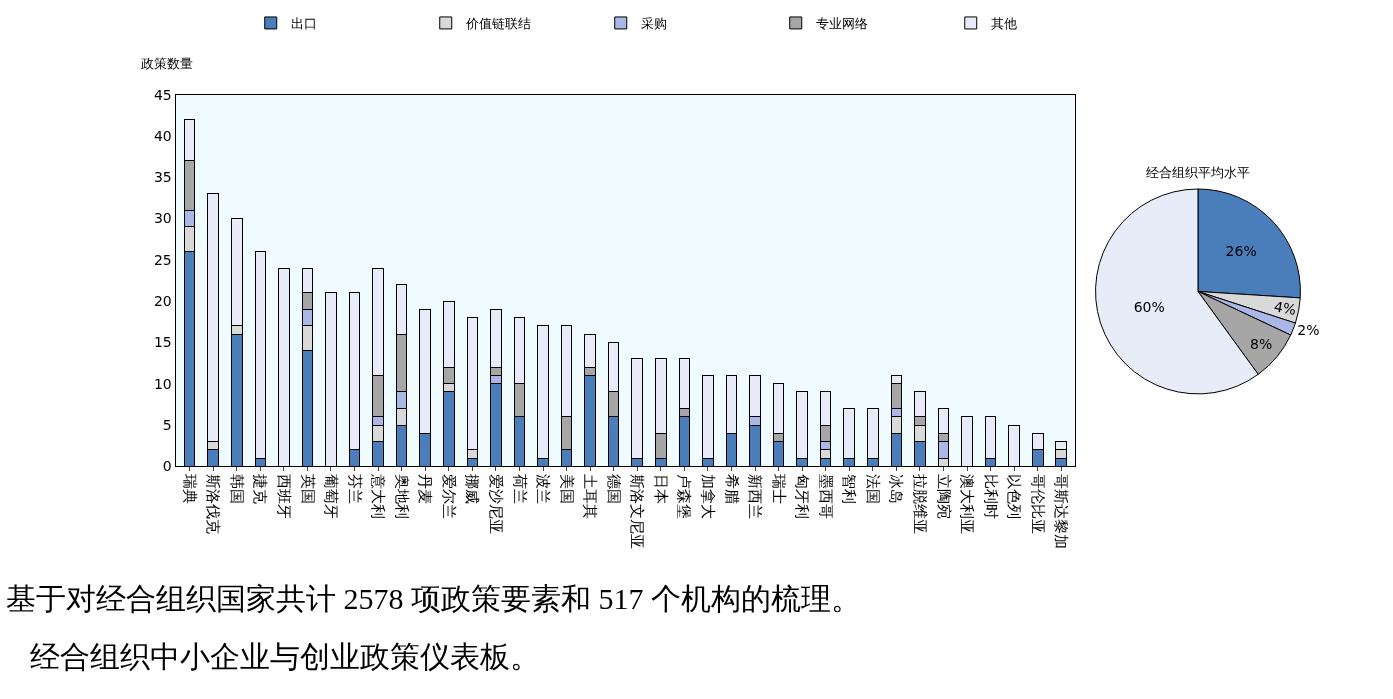 Image resolution: width=1393 pixels, height=699 pixels. What do you see at coordinates (660, 489) in the screenshot?
I see `x-tick-label: 日本` at bounding box center [660, 489].